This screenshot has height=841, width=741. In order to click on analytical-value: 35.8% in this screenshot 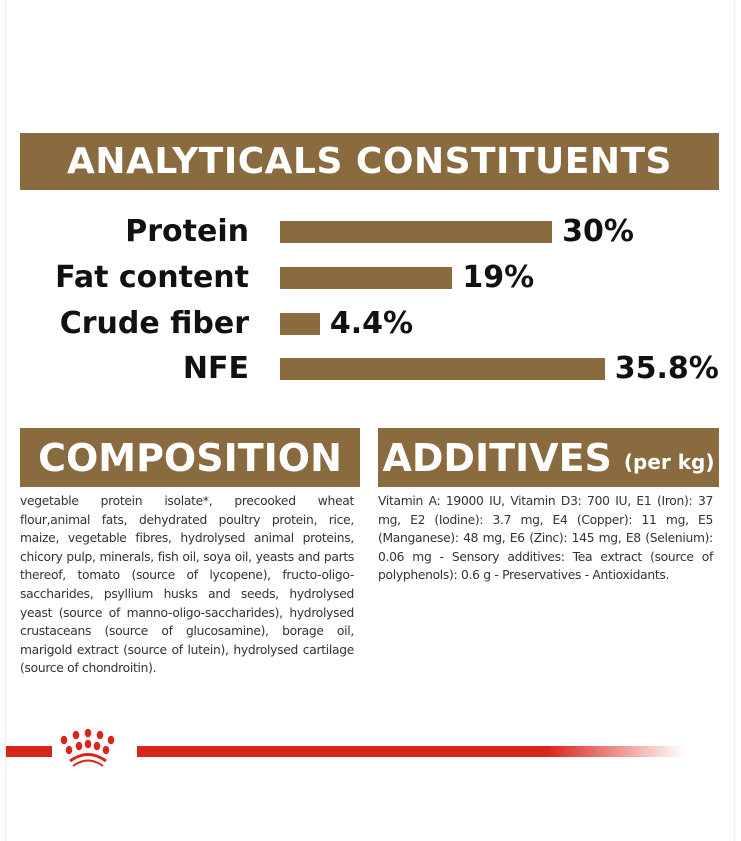, I will do `click(666, 368)`.